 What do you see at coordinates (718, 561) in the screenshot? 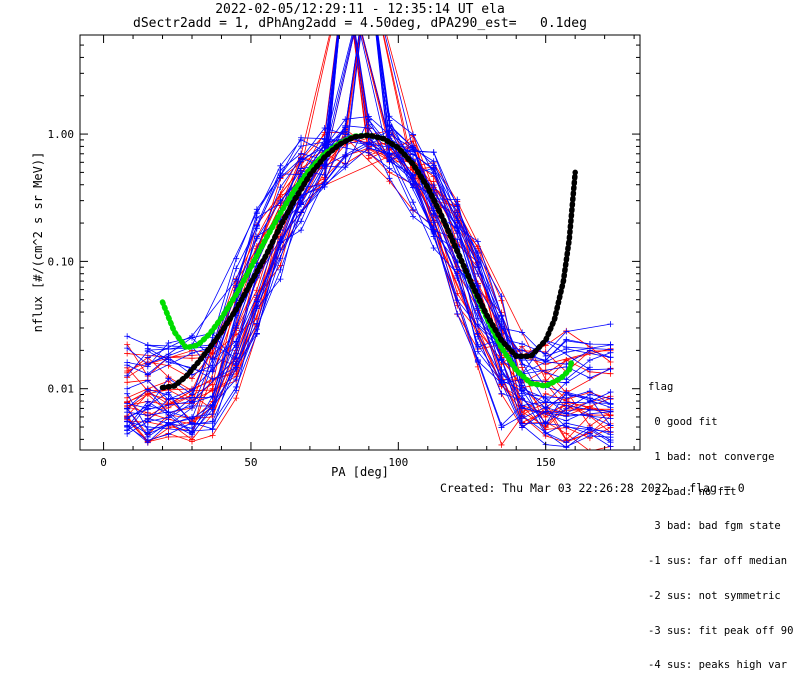
I see `legend-item: -1 sus: far off median` at bounding box center [718, 561].